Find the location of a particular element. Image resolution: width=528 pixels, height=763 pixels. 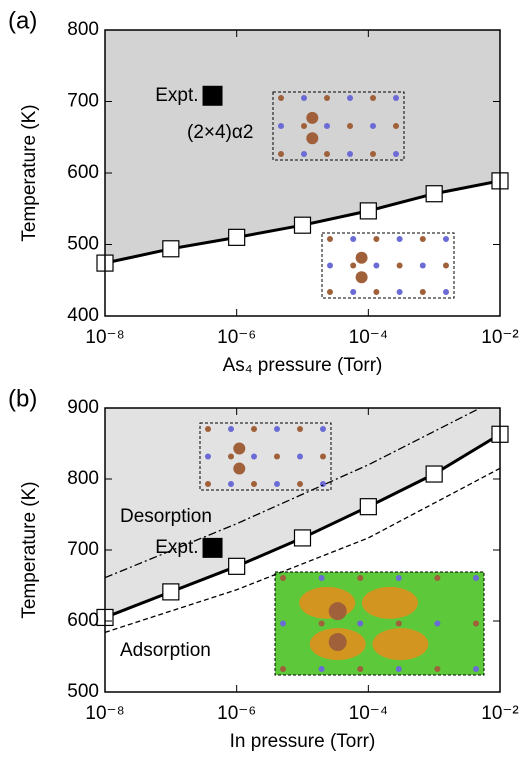

panel-label: (b) is located at coordinates (22, 398).